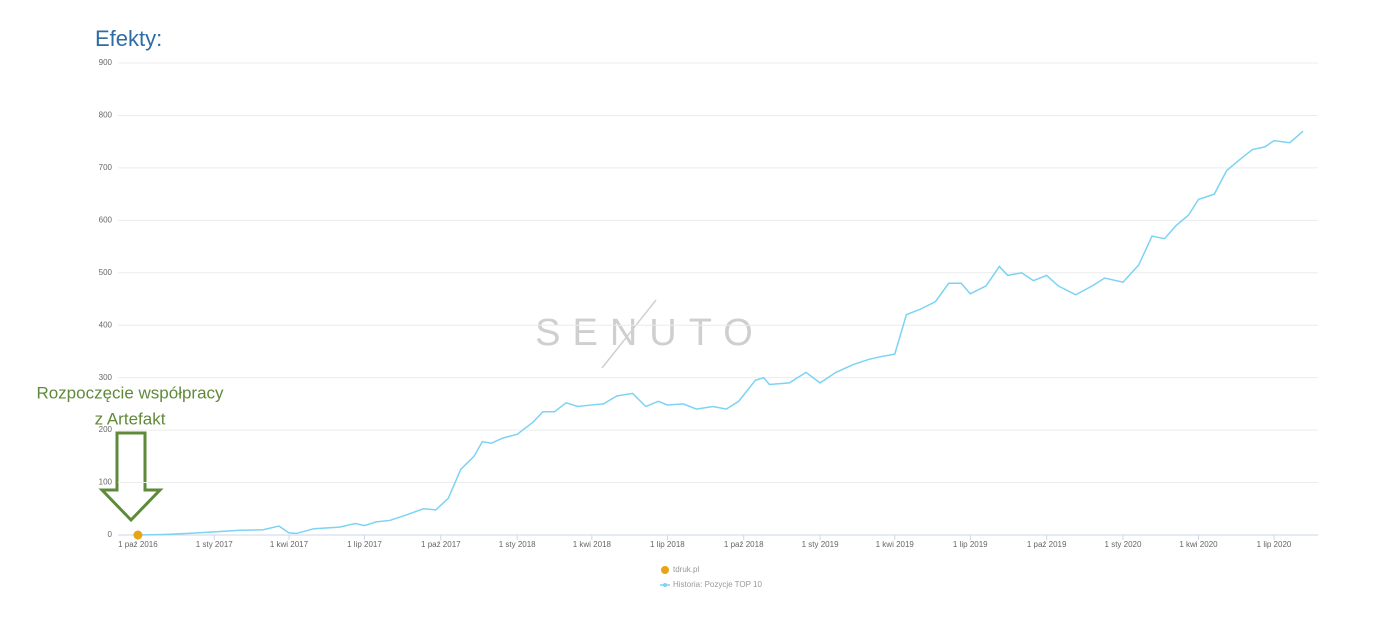 This screenshot has width=1399, height=619. I want to click on legend-line-dot, so click(665, 585).